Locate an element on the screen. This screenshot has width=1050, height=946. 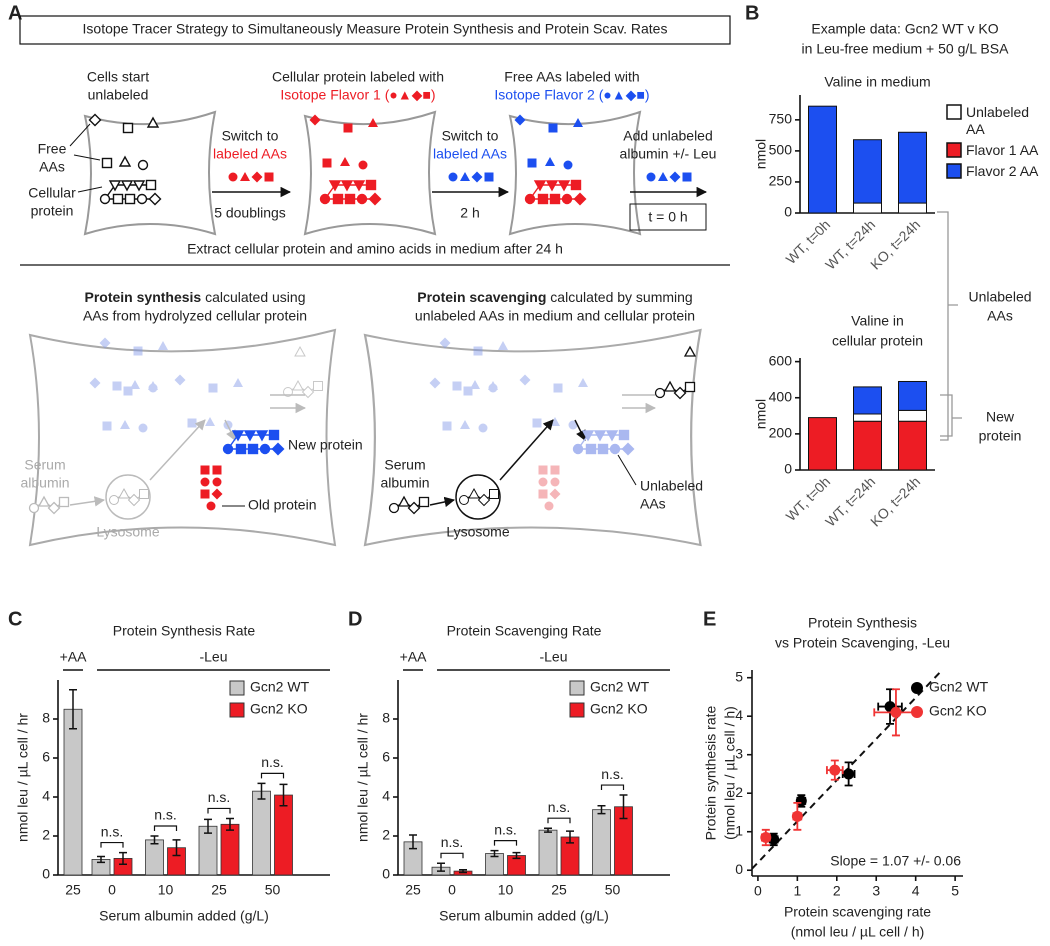
chart-title: Protein Synthesis Rate is located at coordinates (184, 631).